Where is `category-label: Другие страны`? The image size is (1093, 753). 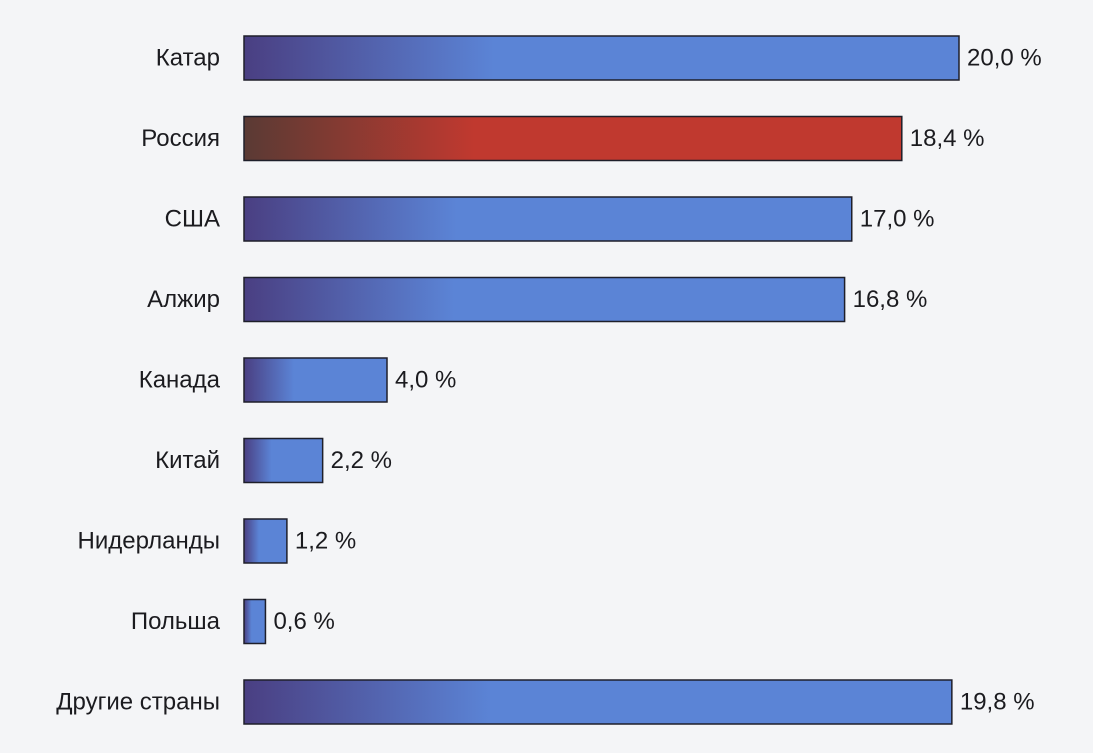
category-label: Другие страны is located at coordinates (138, 702).